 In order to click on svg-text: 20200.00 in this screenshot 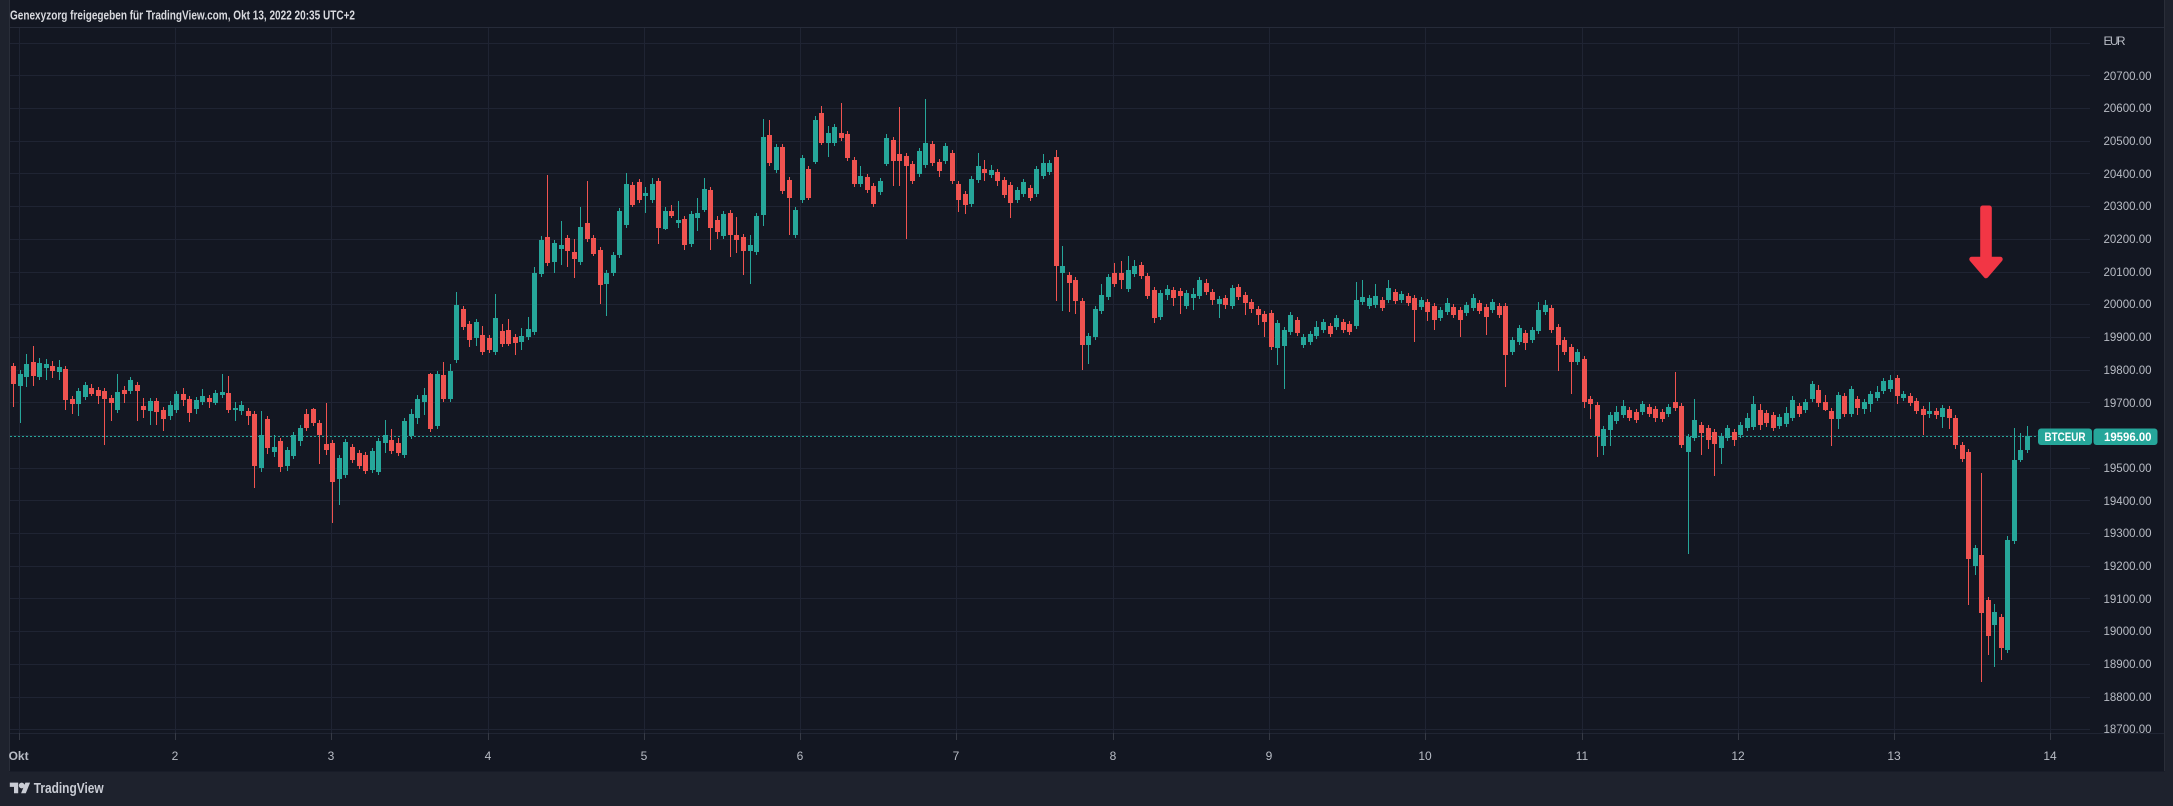, I will do `click(2128, 239)`.